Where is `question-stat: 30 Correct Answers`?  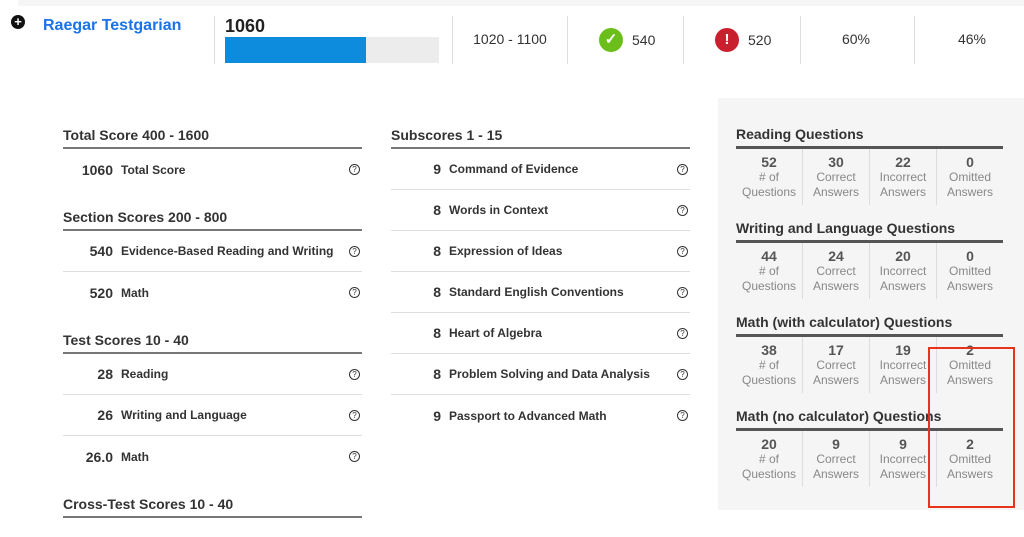
question-stat: 30 Correct Answers is located at coordinates (836, 177).